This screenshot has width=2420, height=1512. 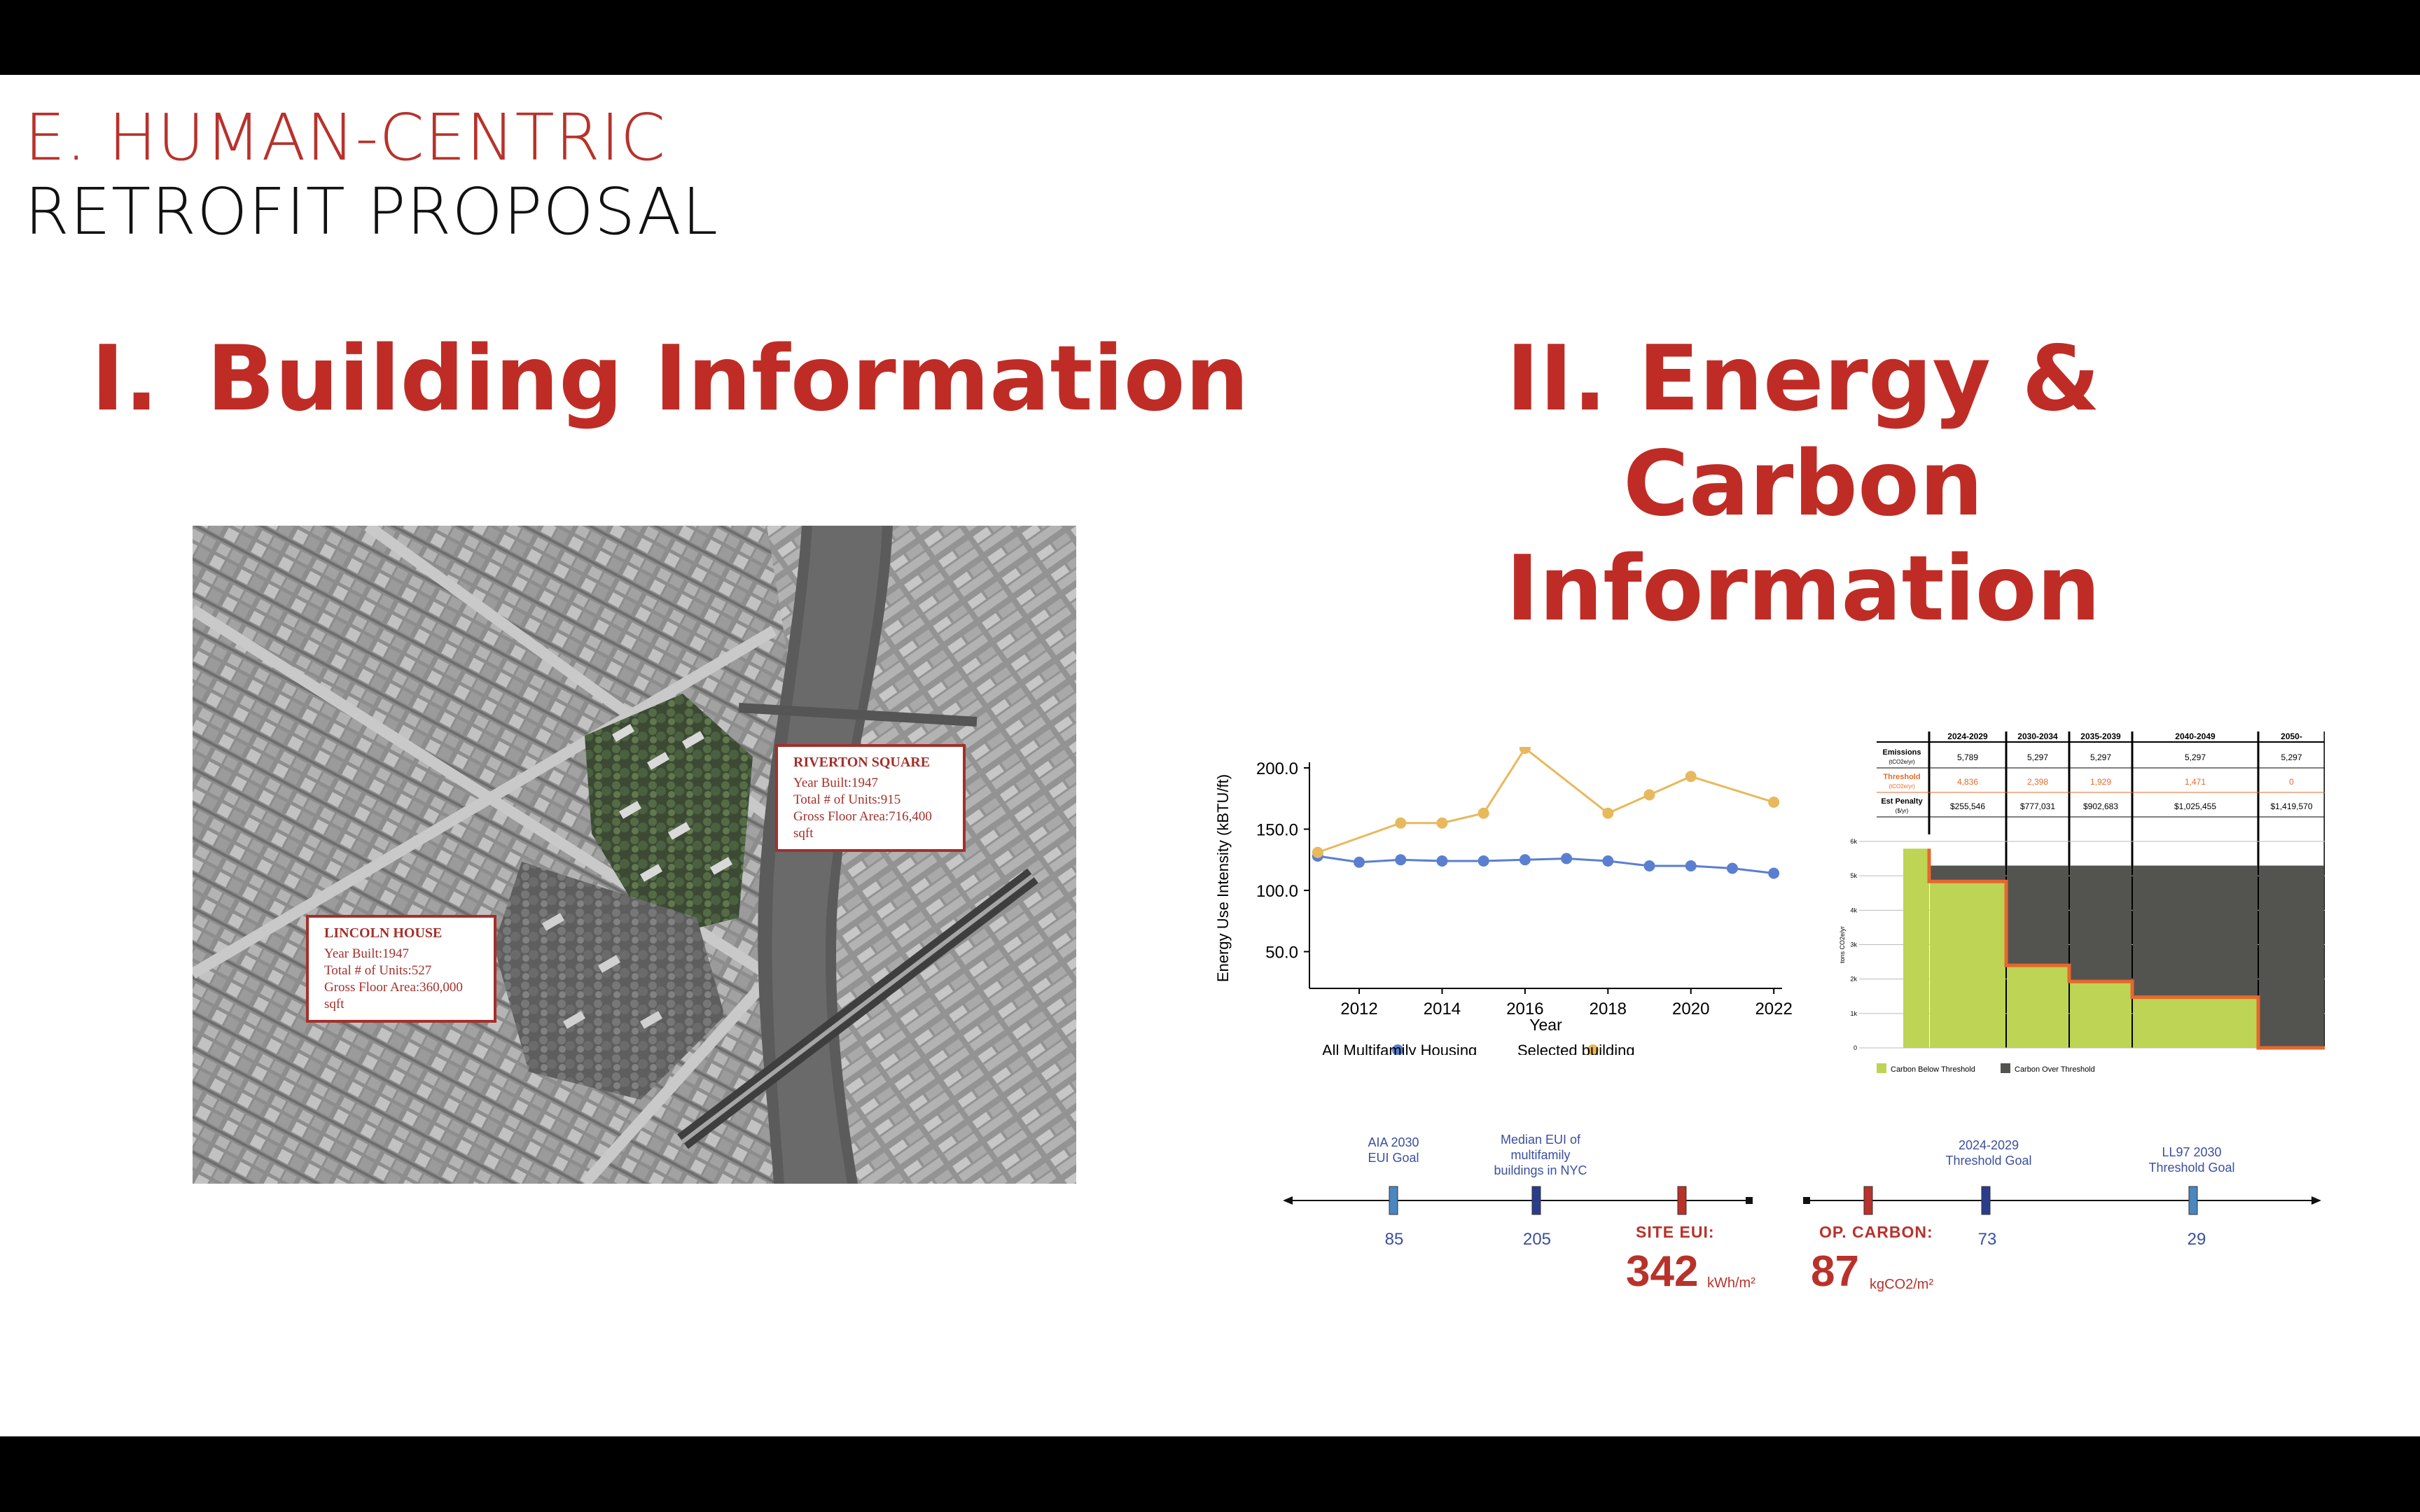 I want to click on header-line-1: E. HUMAN-CENTRIC, so click(x=346, y=137).